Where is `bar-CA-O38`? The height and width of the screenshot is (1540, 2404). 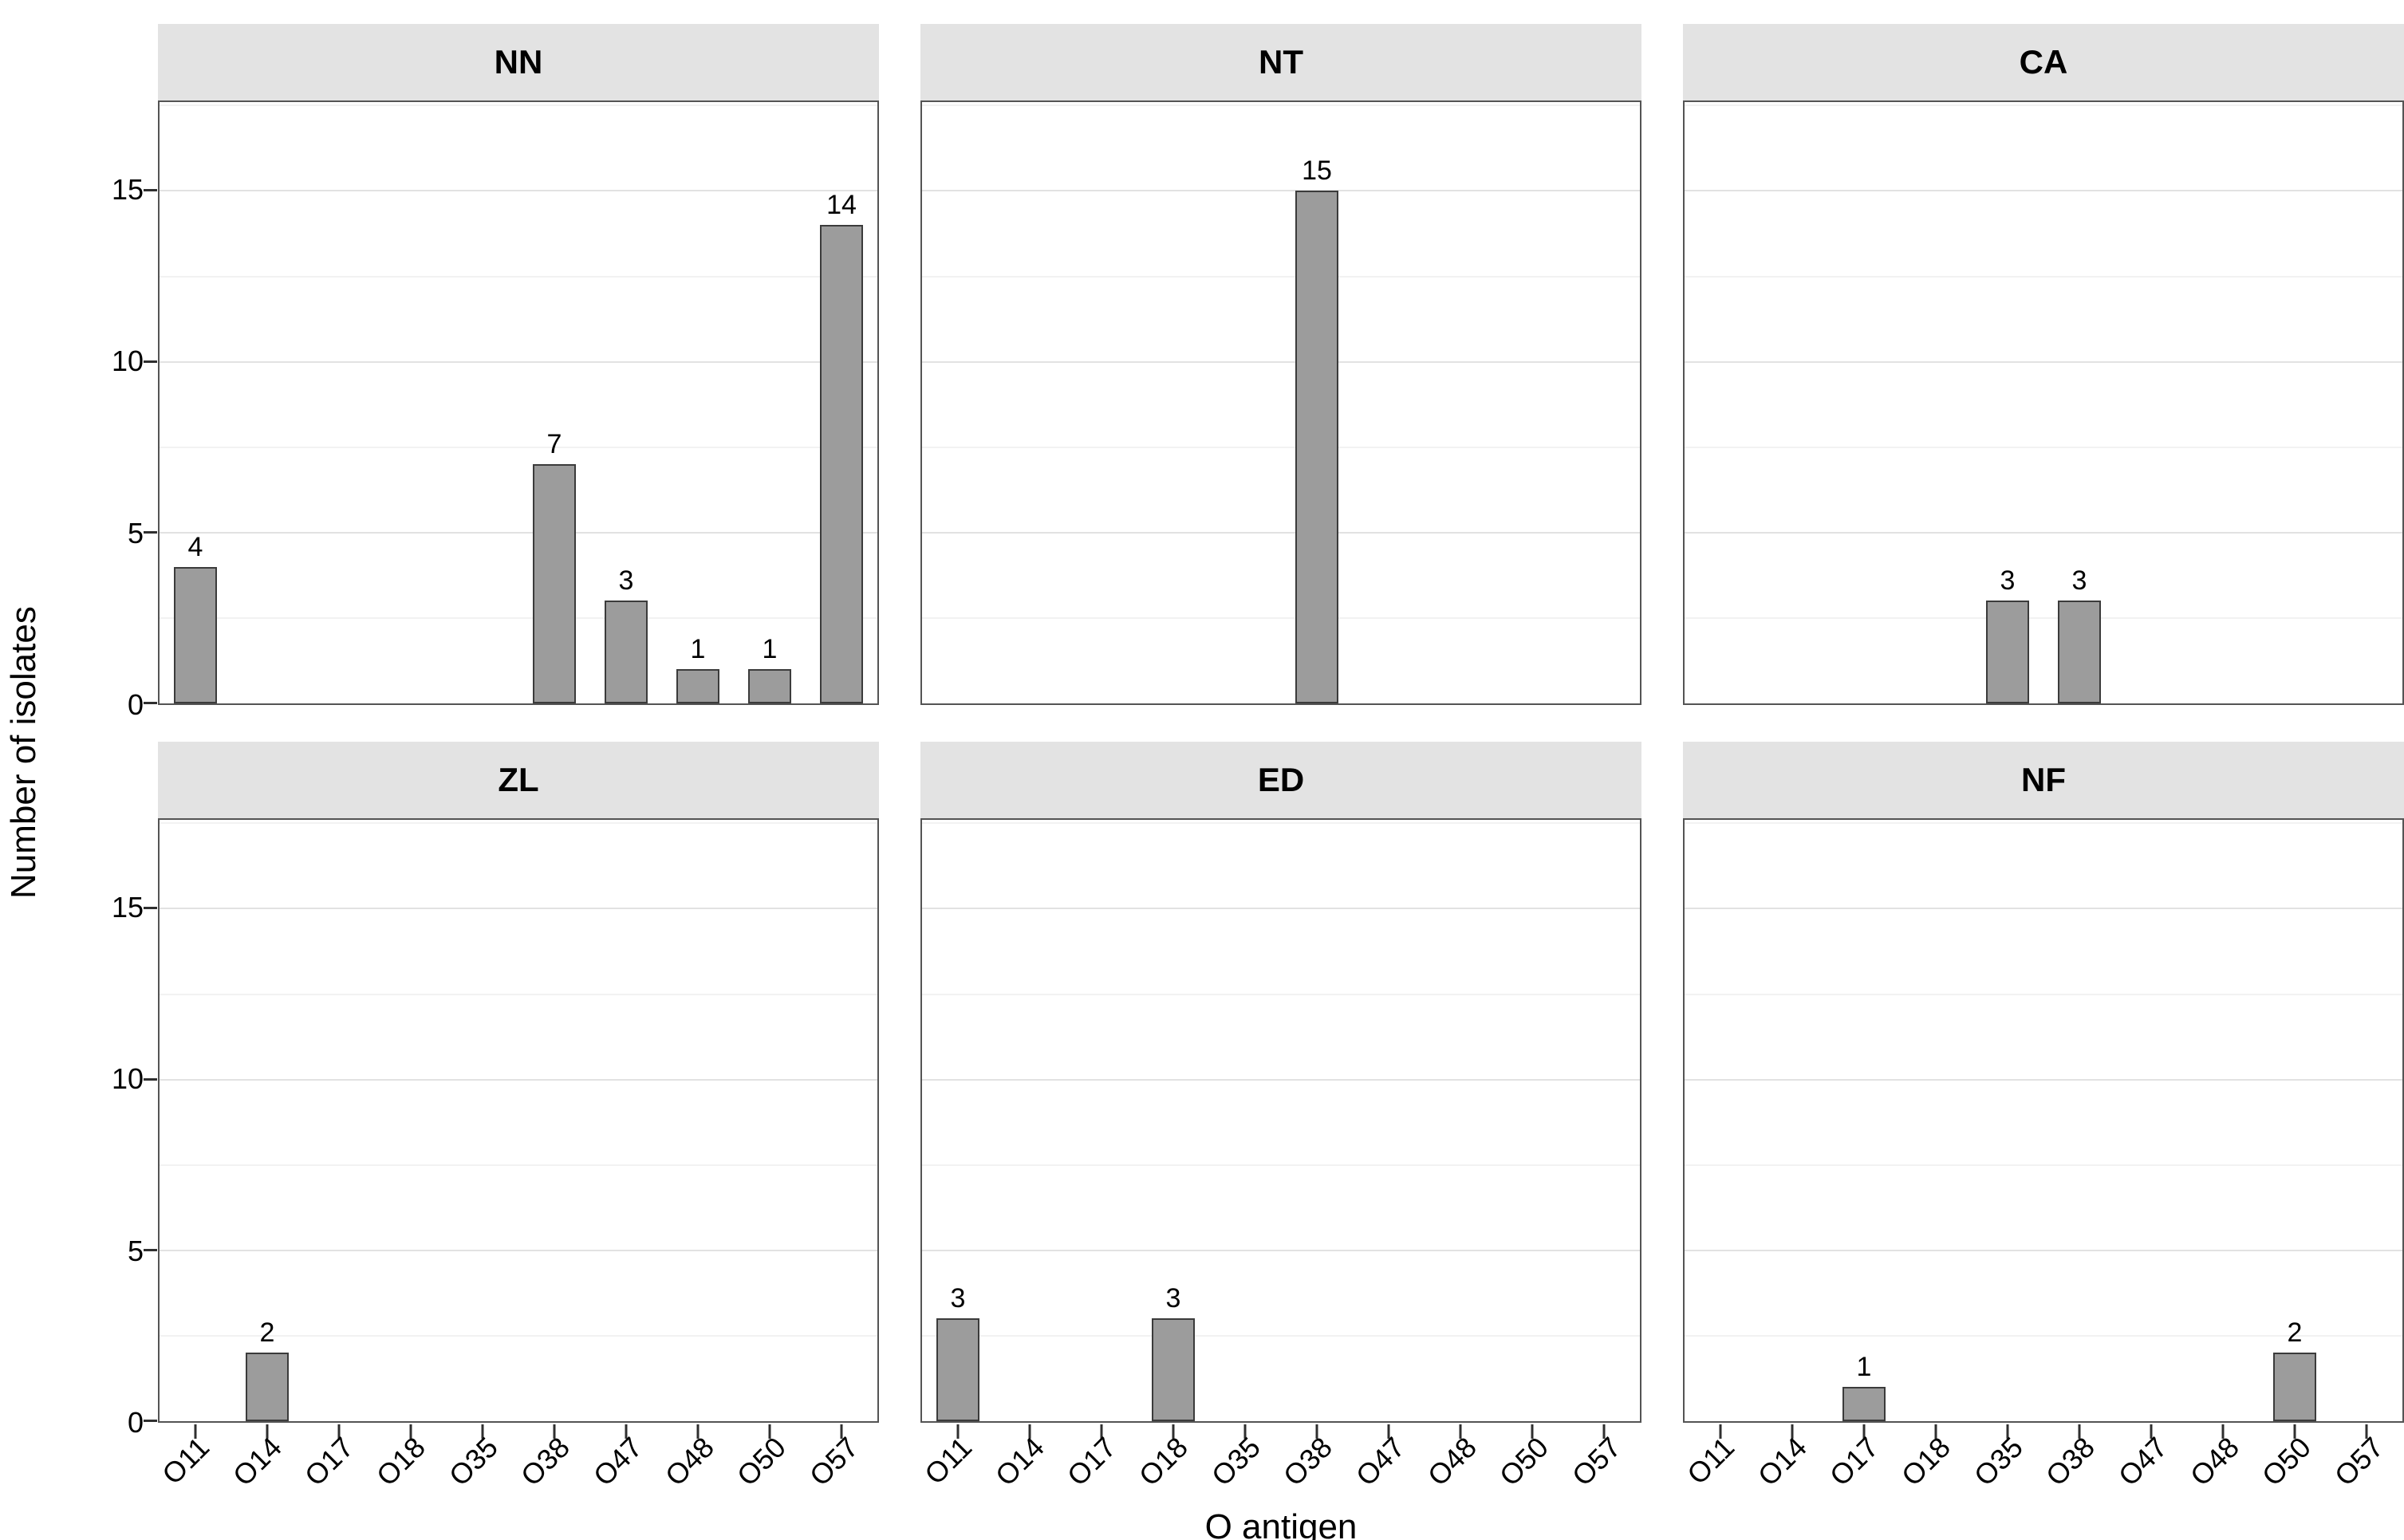 bar-CA-O38 is located at coordinates (2079, 652).